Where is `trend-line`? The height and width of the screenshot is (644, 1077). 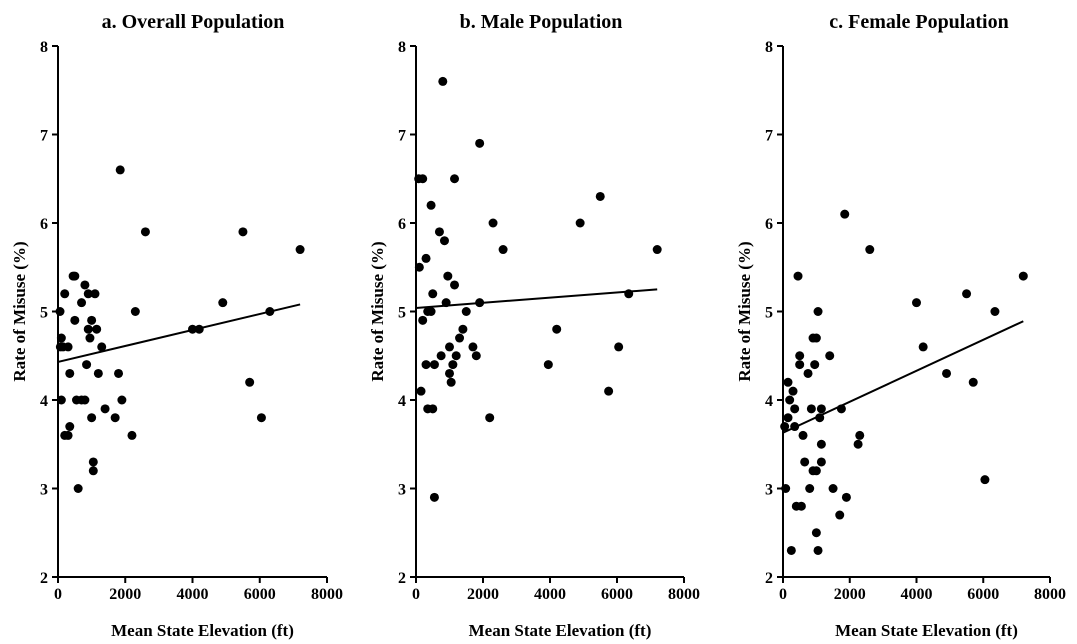 trend-line is located at coordinates (179, 333).